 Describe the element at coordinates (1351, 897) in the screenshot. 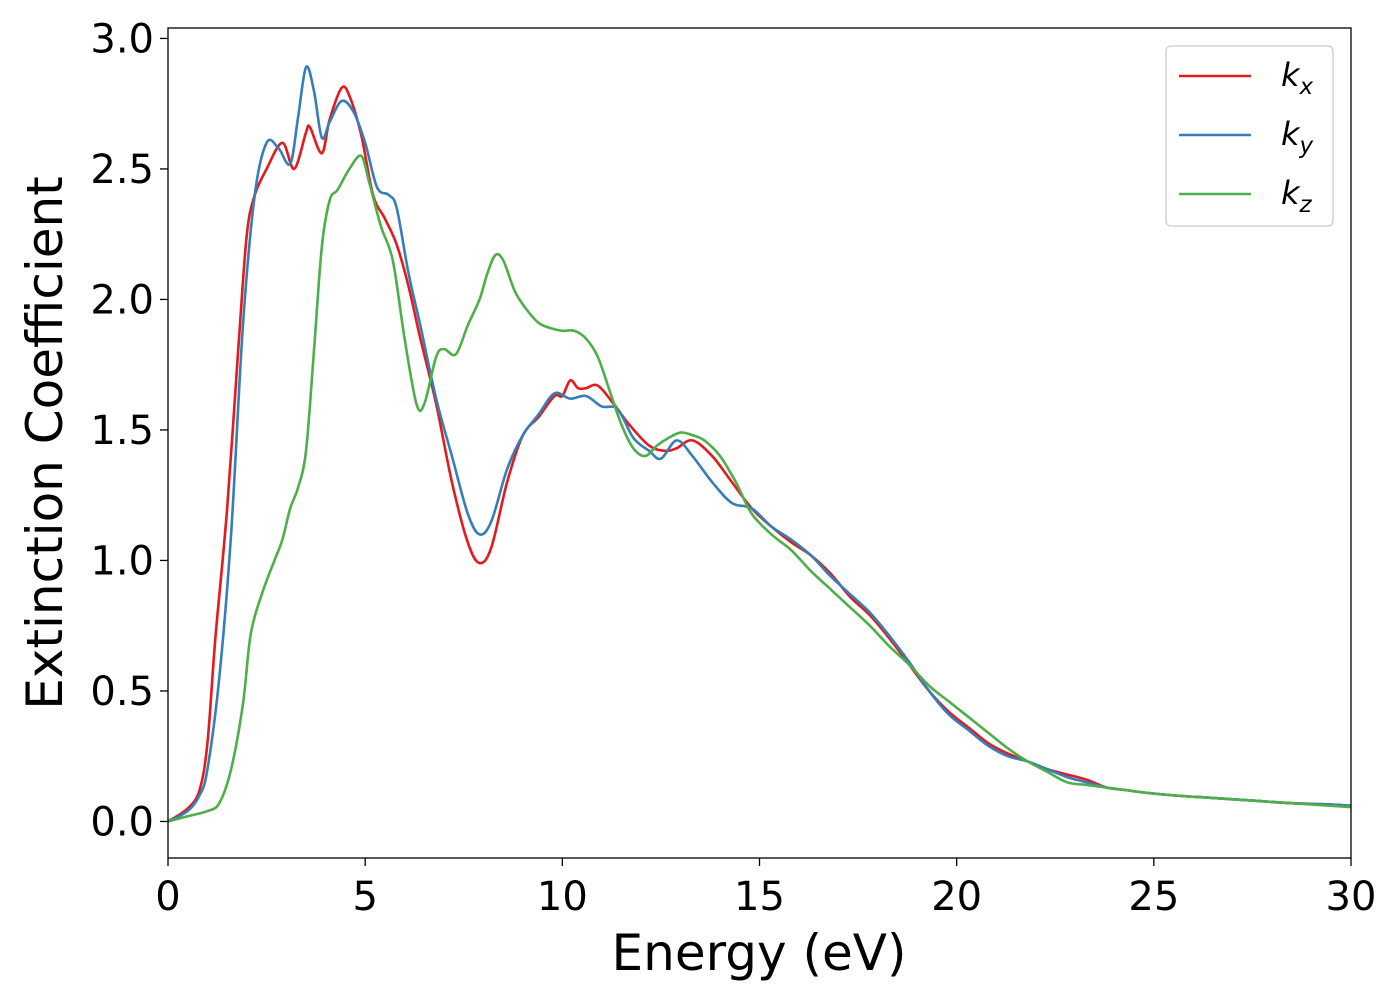

I see `x-tick-label: 30` at that location.